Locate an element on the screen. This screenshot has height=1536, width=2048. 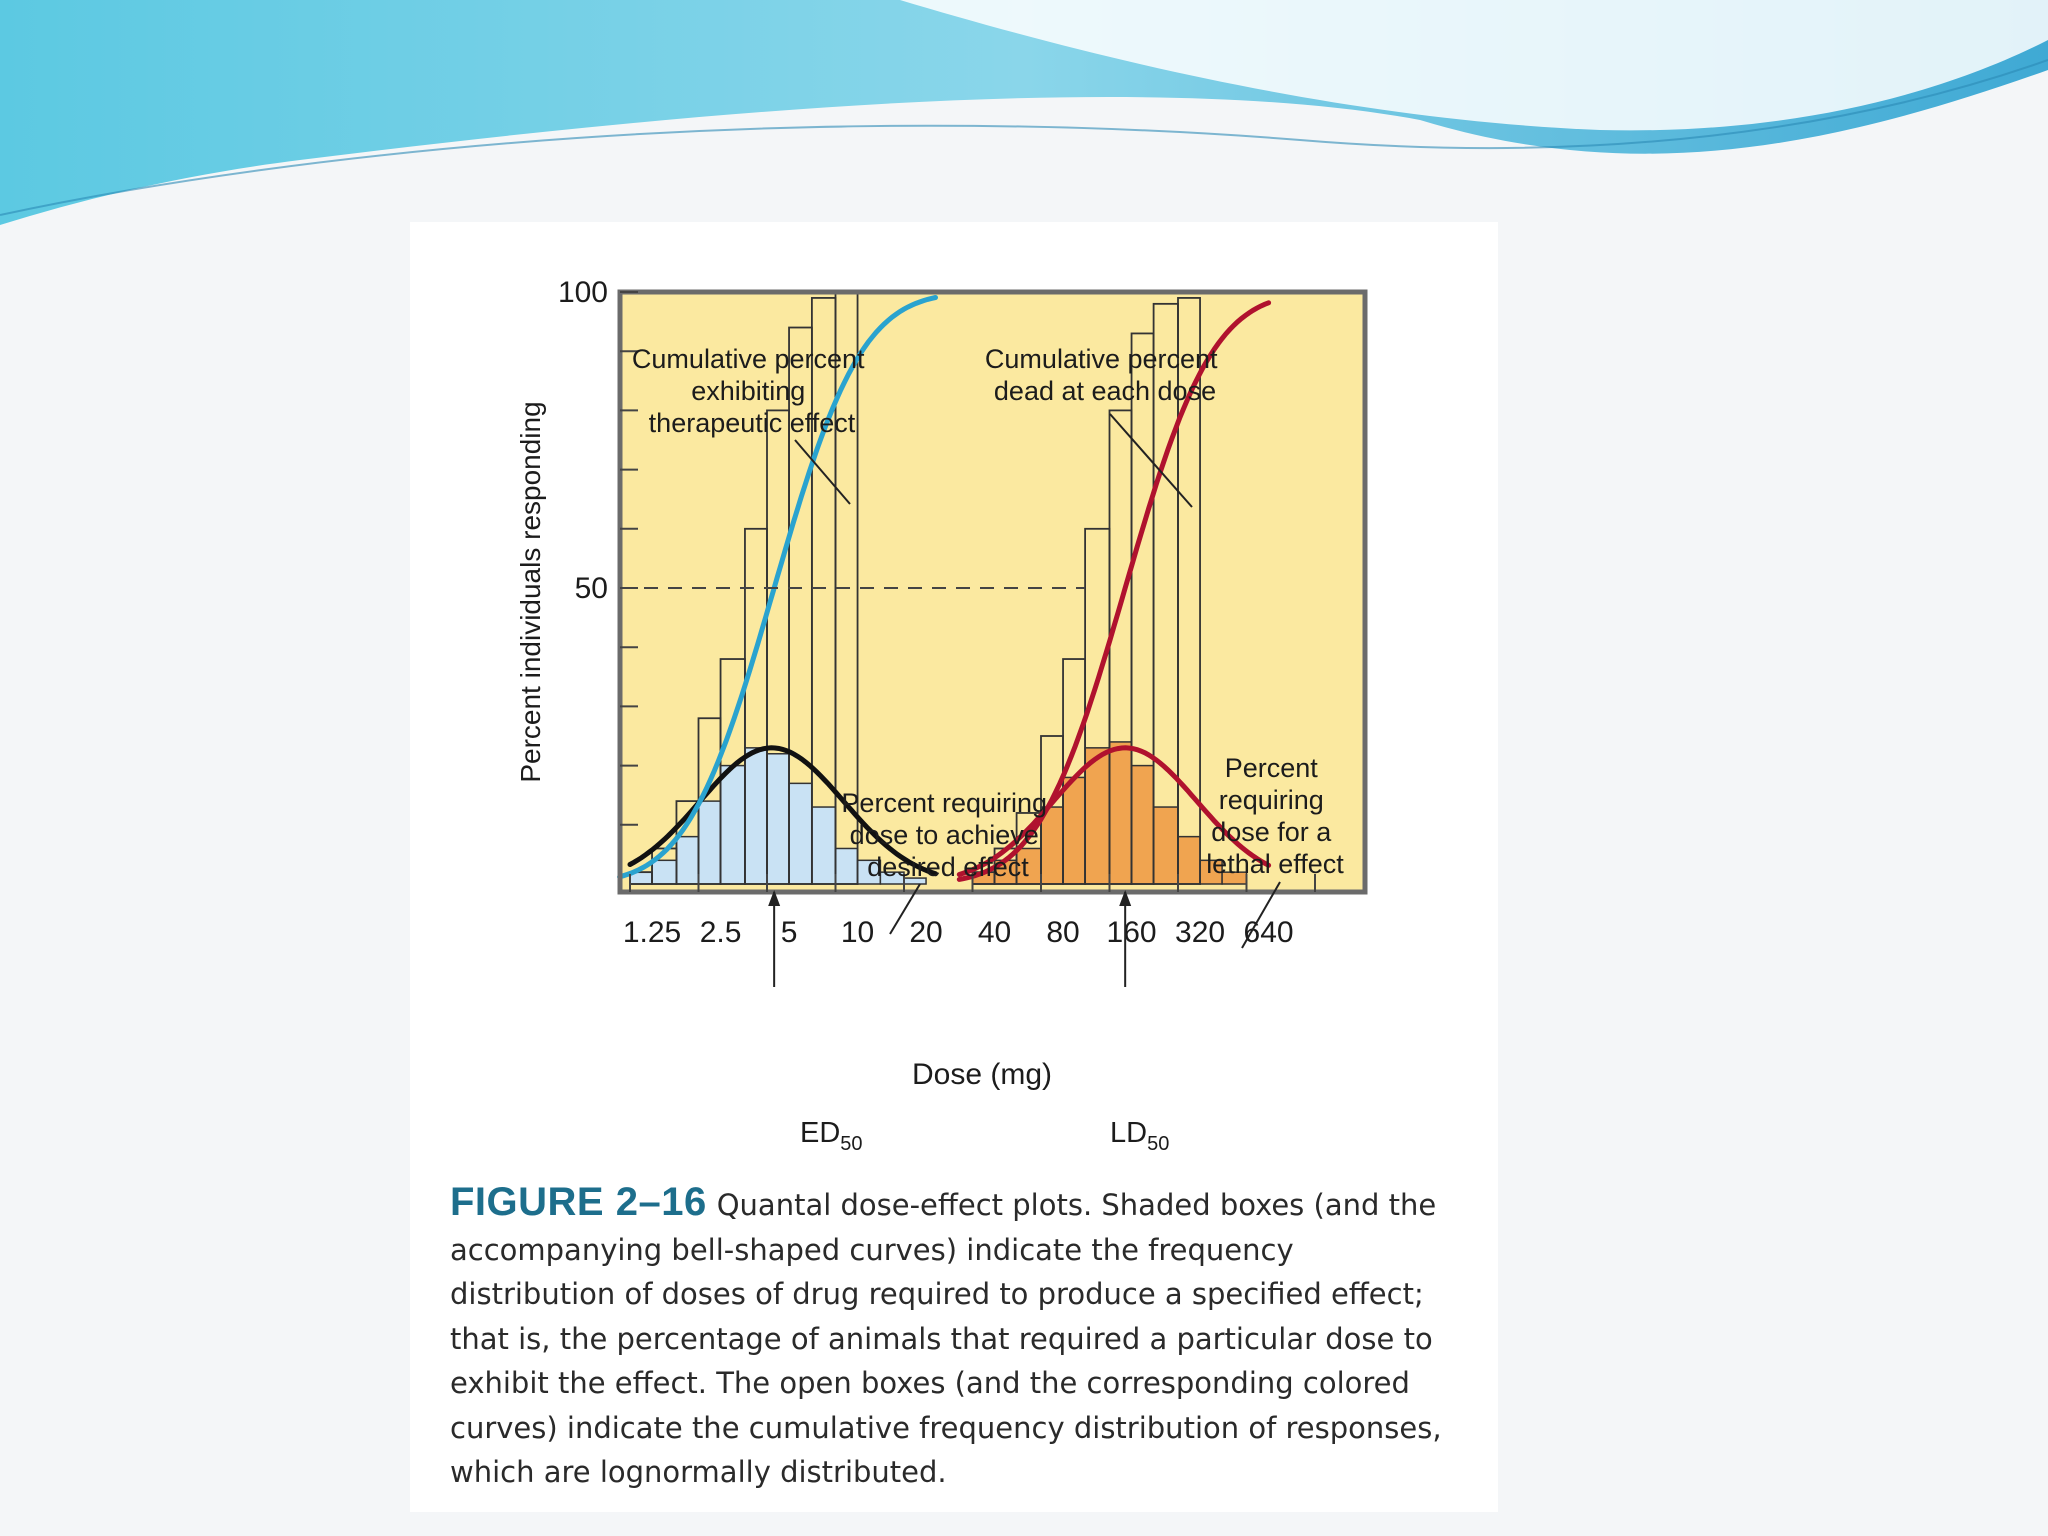
x-tick-label: 40 is located at coordinates (994, 932).